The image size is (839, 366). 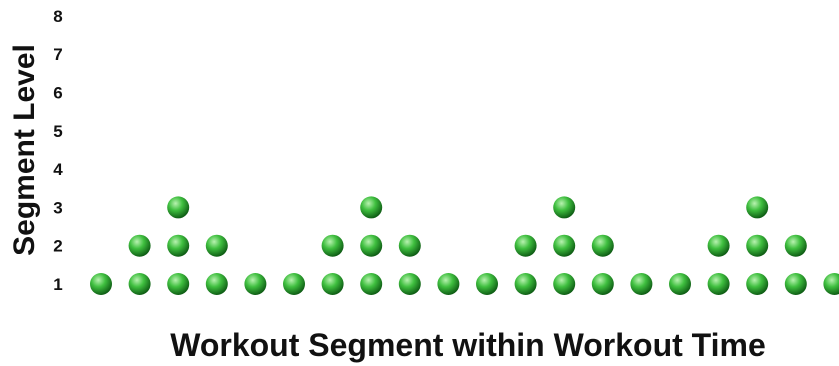 I want to click on y-tick-label: 2, so click(x=57, y=246).